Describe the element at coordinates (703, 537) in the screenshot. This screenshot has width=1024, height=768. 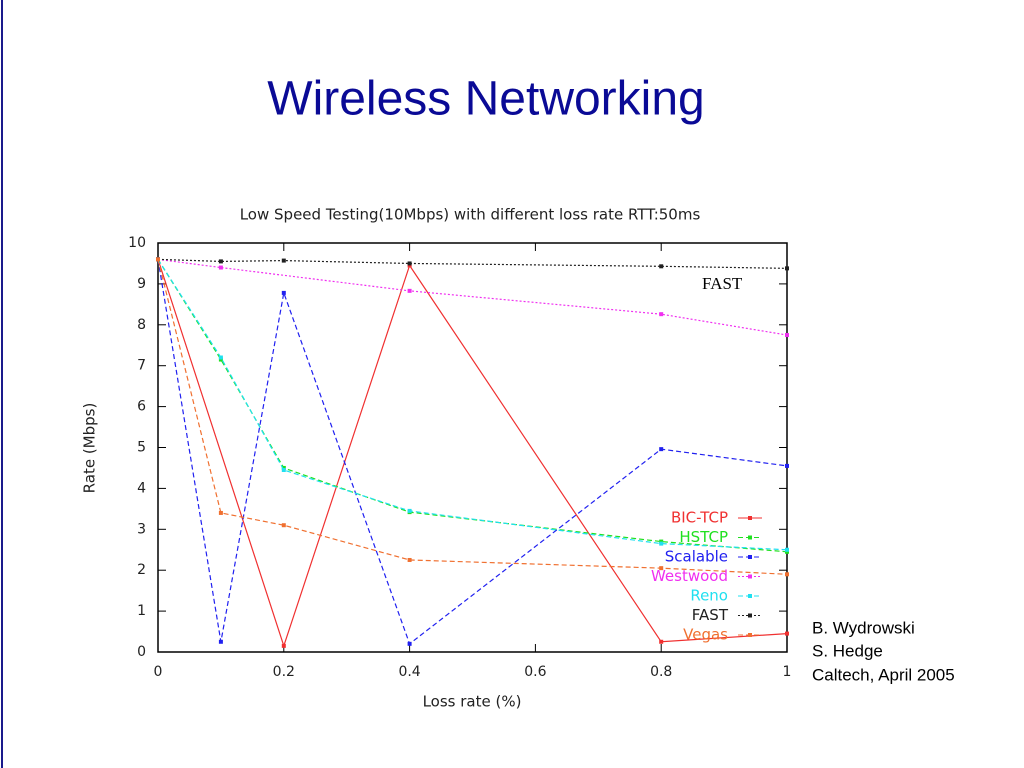
I see `legend-label: HSTCP` at that location.